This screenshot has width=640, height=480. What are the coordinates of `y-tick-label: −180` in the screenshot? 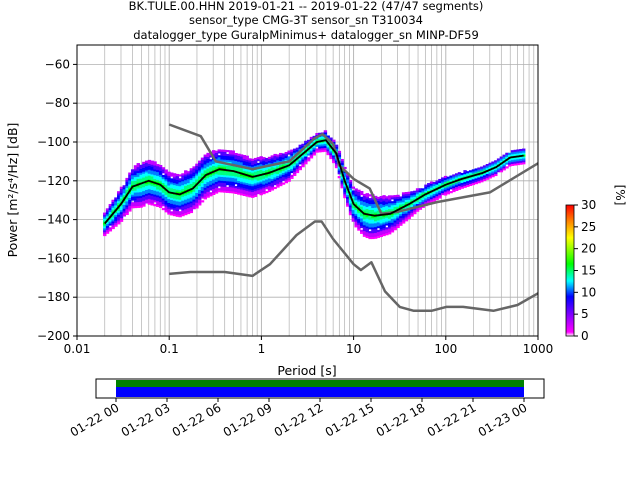 It's located at (53, 297).